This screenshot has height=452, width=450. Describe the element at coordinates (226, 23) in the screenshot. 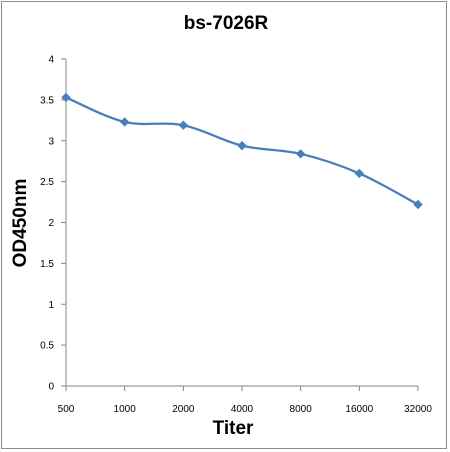

I see `chart-title: bs-7026R` at that location.